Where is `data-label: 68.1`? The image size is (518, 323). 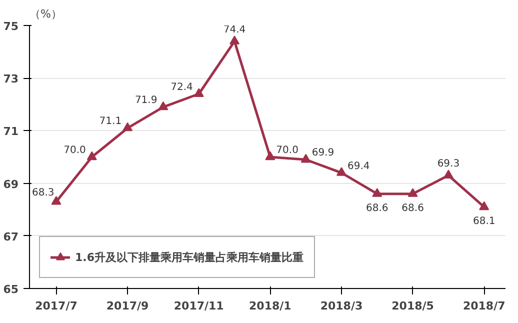
data-label: 68.1 is located at coordinates (484, 221).